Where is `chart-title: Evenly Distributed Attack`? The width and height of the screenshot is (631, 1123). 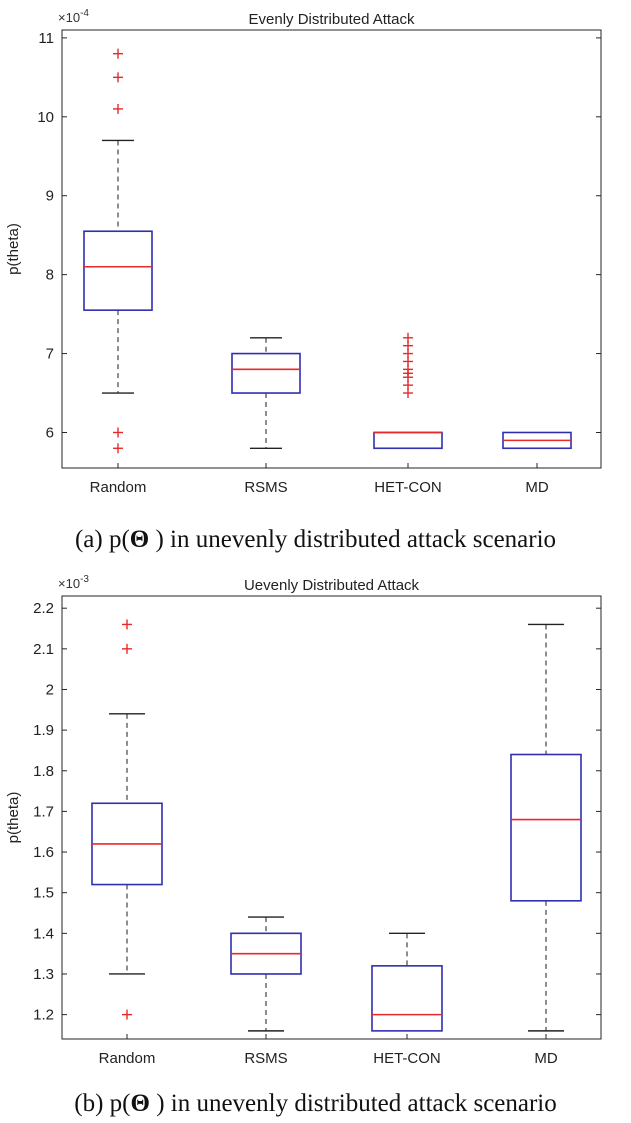 chart-title: Evenly Distributed Attack is located at coordinates (332, 19).